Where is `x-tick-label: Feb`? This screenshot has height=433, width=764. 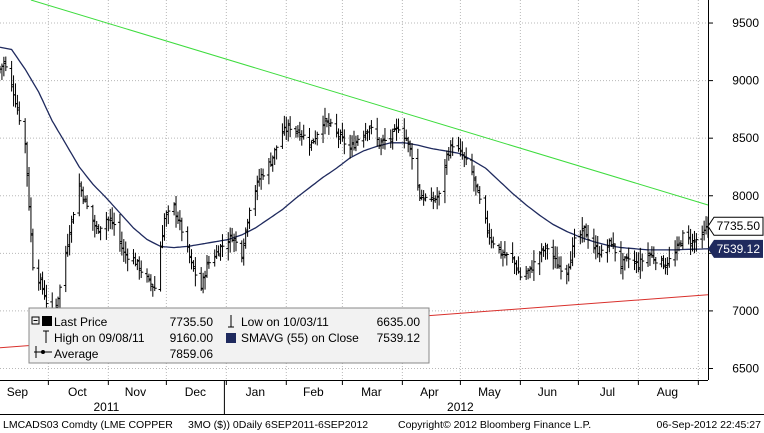
x-tick-label: Feb is located at coordinates (313, 392).